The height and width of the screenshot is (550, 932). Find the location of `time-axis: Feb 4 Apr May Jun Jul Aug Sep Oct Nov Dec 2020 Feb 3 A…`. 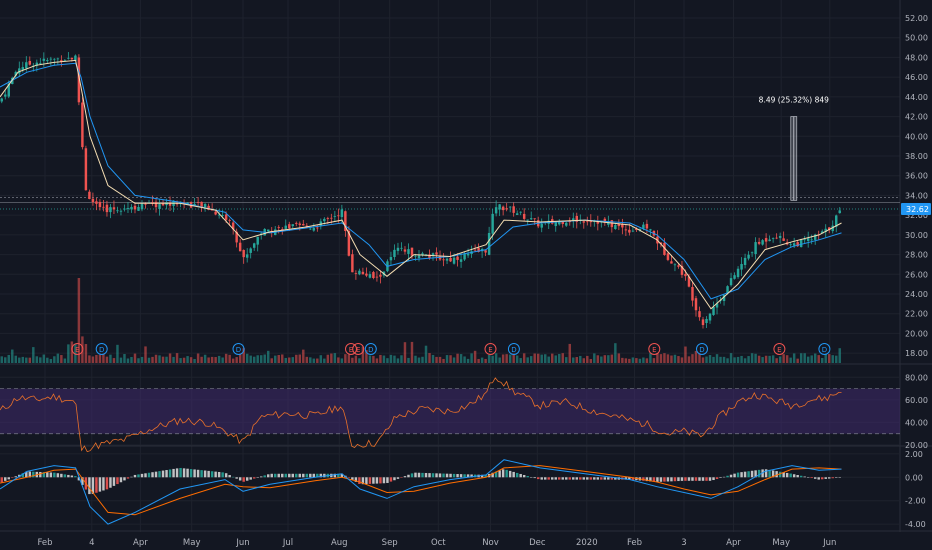

time-axis: Feb 4 Apr May Jun Jul Aug Sep Oct Nov Dec 2020 Feb 3 A… is located at coordinates (436, 543).